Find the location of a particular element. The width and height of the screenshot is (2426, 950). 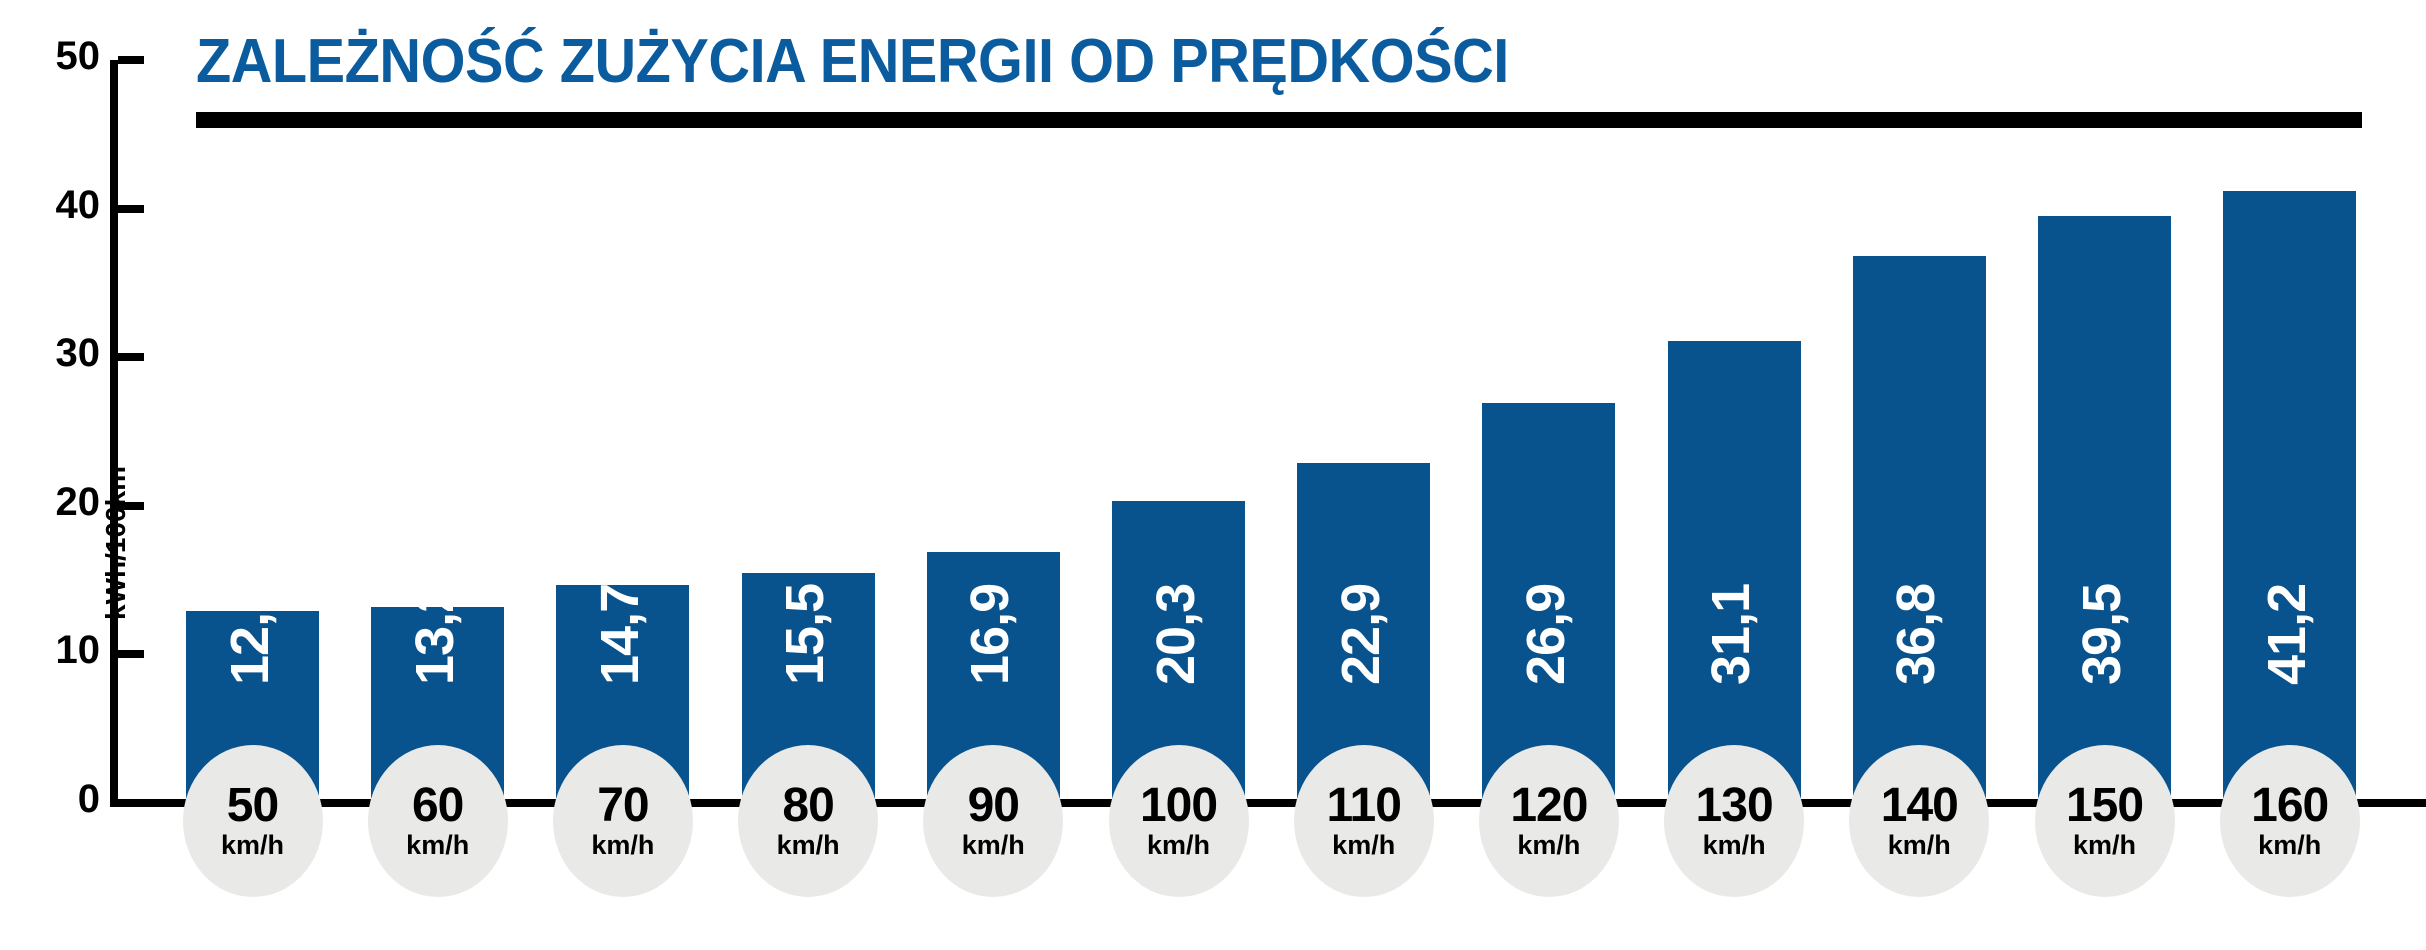

bubble-speed-value: 80 is located at coordinates (808, 805).